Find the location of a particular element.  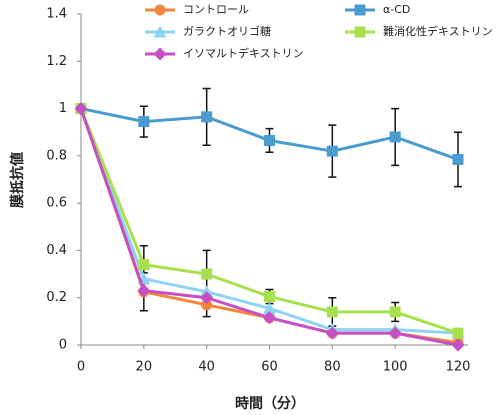

x-tick-label: 60 is located at coordinates (269, 367).